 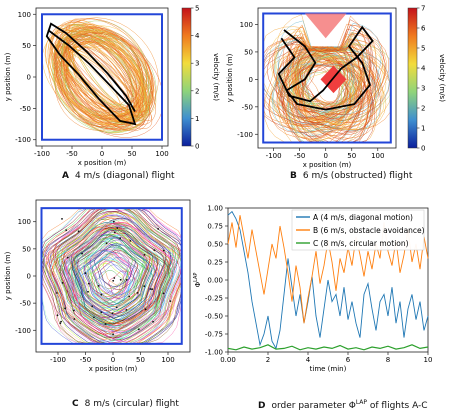 I want to click on y-tick-label: 0, so click(x=29, y=277).